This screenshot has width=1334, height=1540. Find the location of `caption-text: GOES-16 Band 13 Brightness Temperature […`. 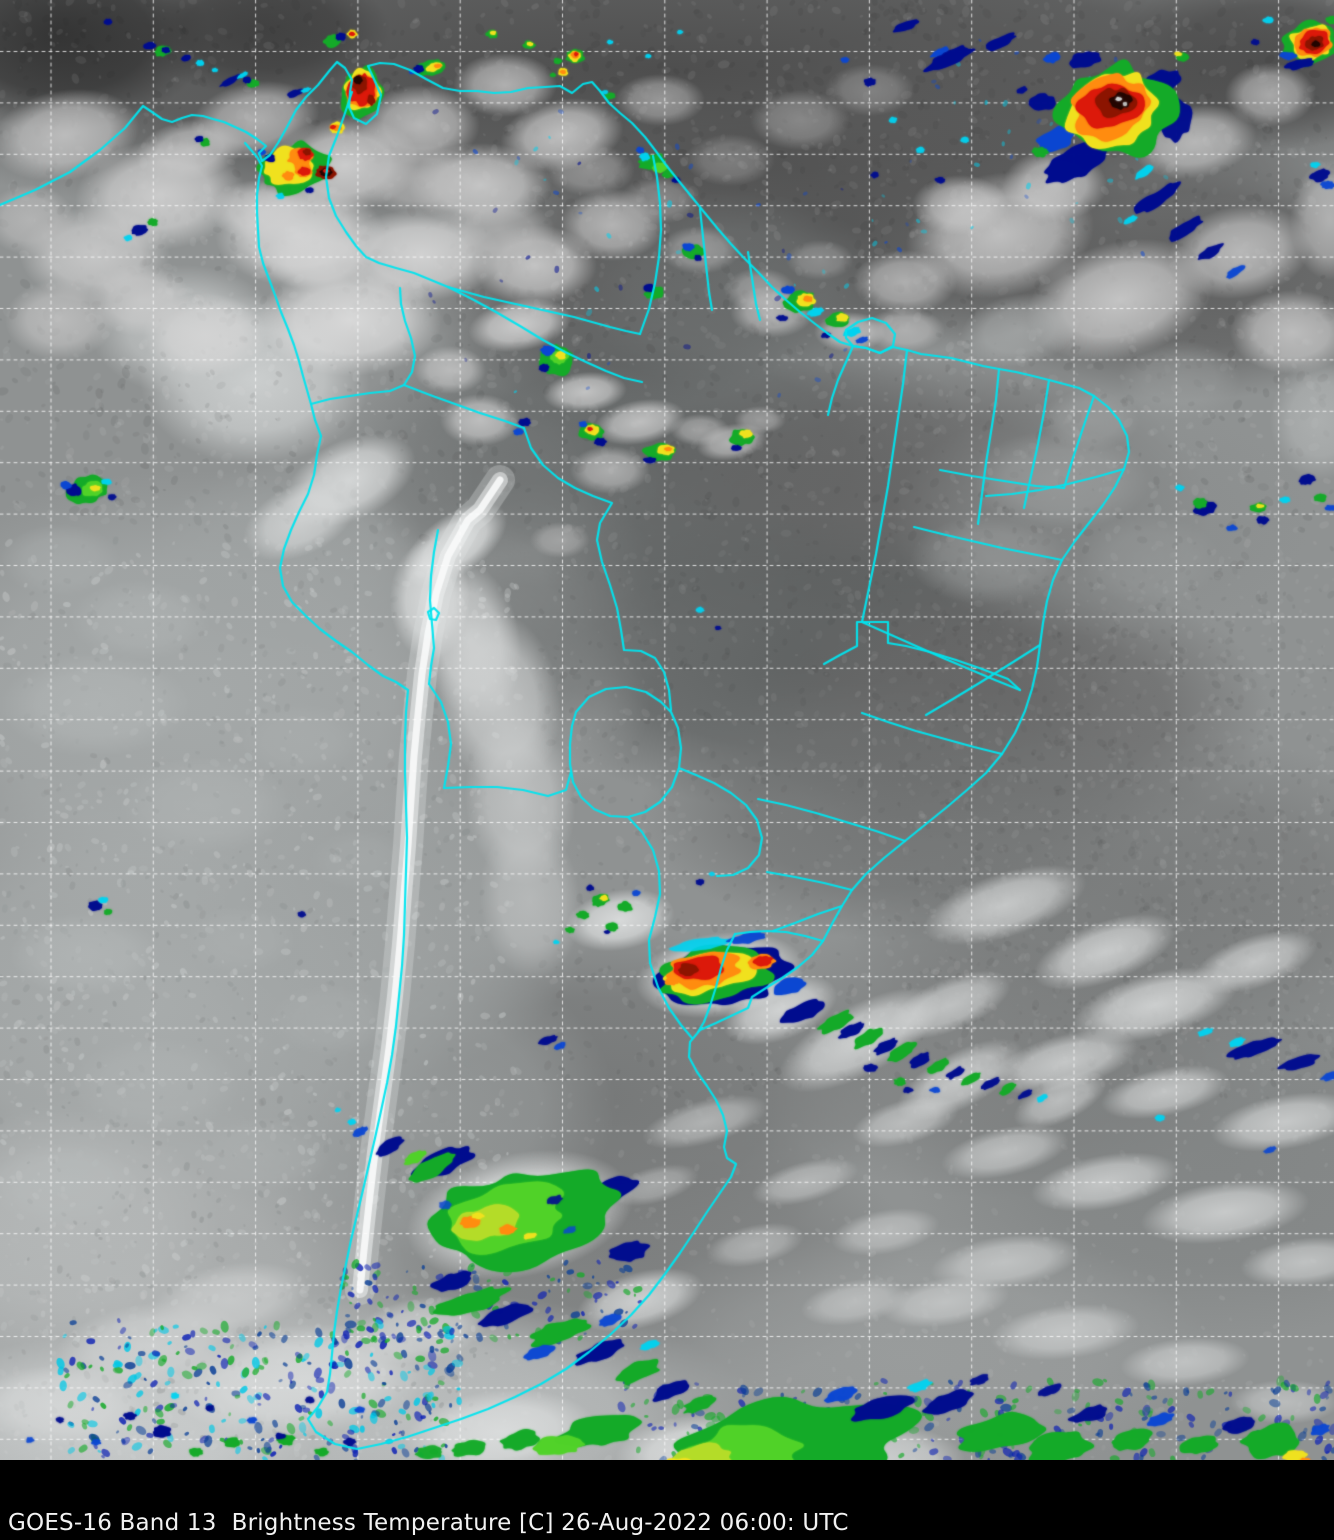

caption-text: GOES-16 Band 13 Brightness Temperature [… is located at coordinates (428, 1523).